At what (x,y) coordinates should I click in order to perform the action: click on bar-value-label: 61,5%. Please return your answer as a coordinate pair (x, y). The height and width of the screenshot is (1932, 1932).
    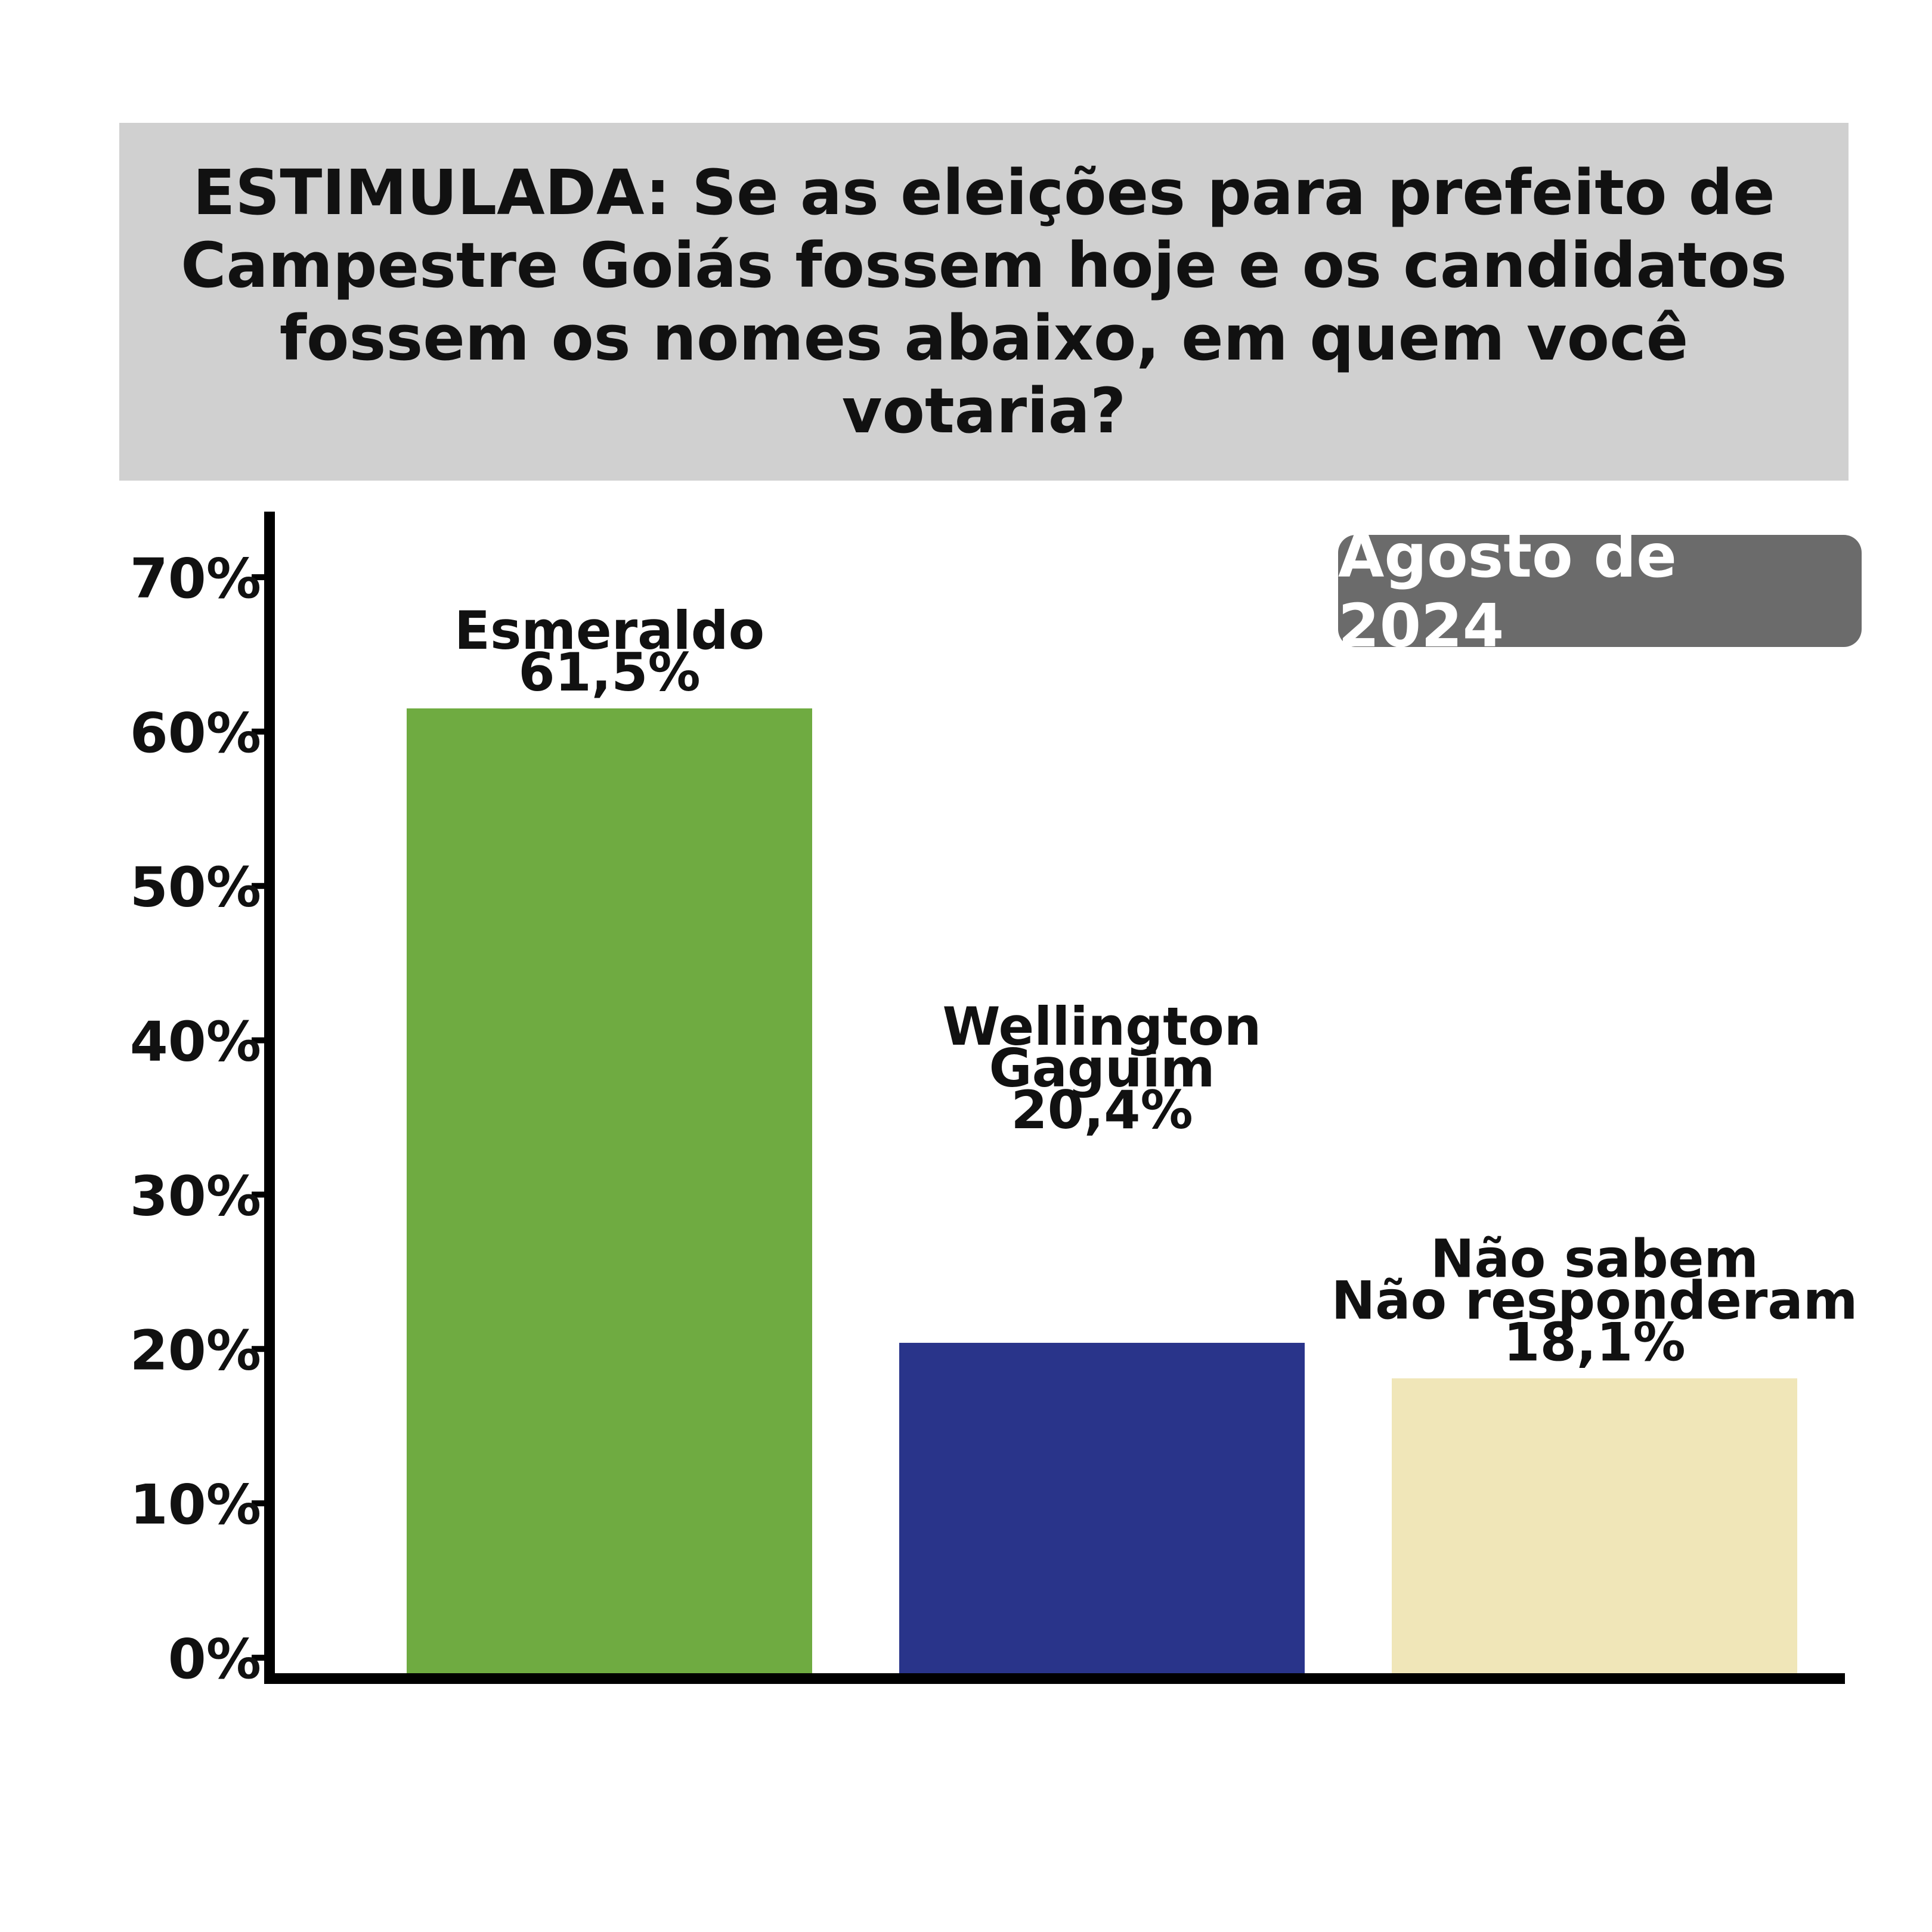
    Looking at the image, I should click on (609, 672).